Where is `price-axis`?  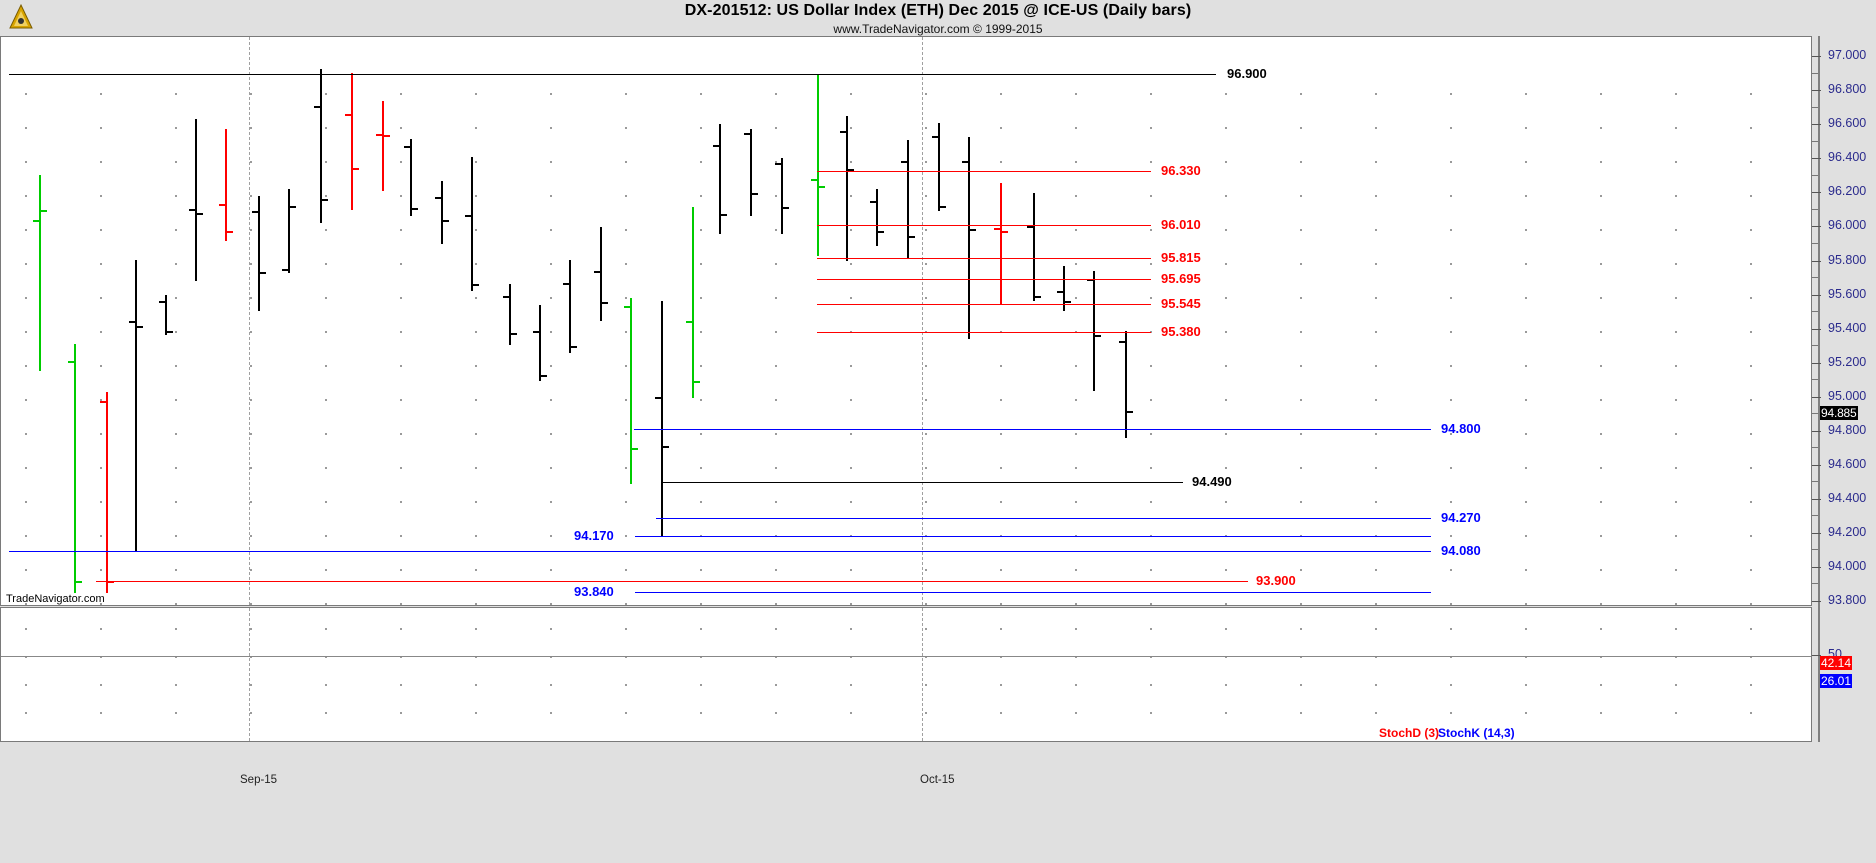
price-axis is located at coordinates (1844, 389).